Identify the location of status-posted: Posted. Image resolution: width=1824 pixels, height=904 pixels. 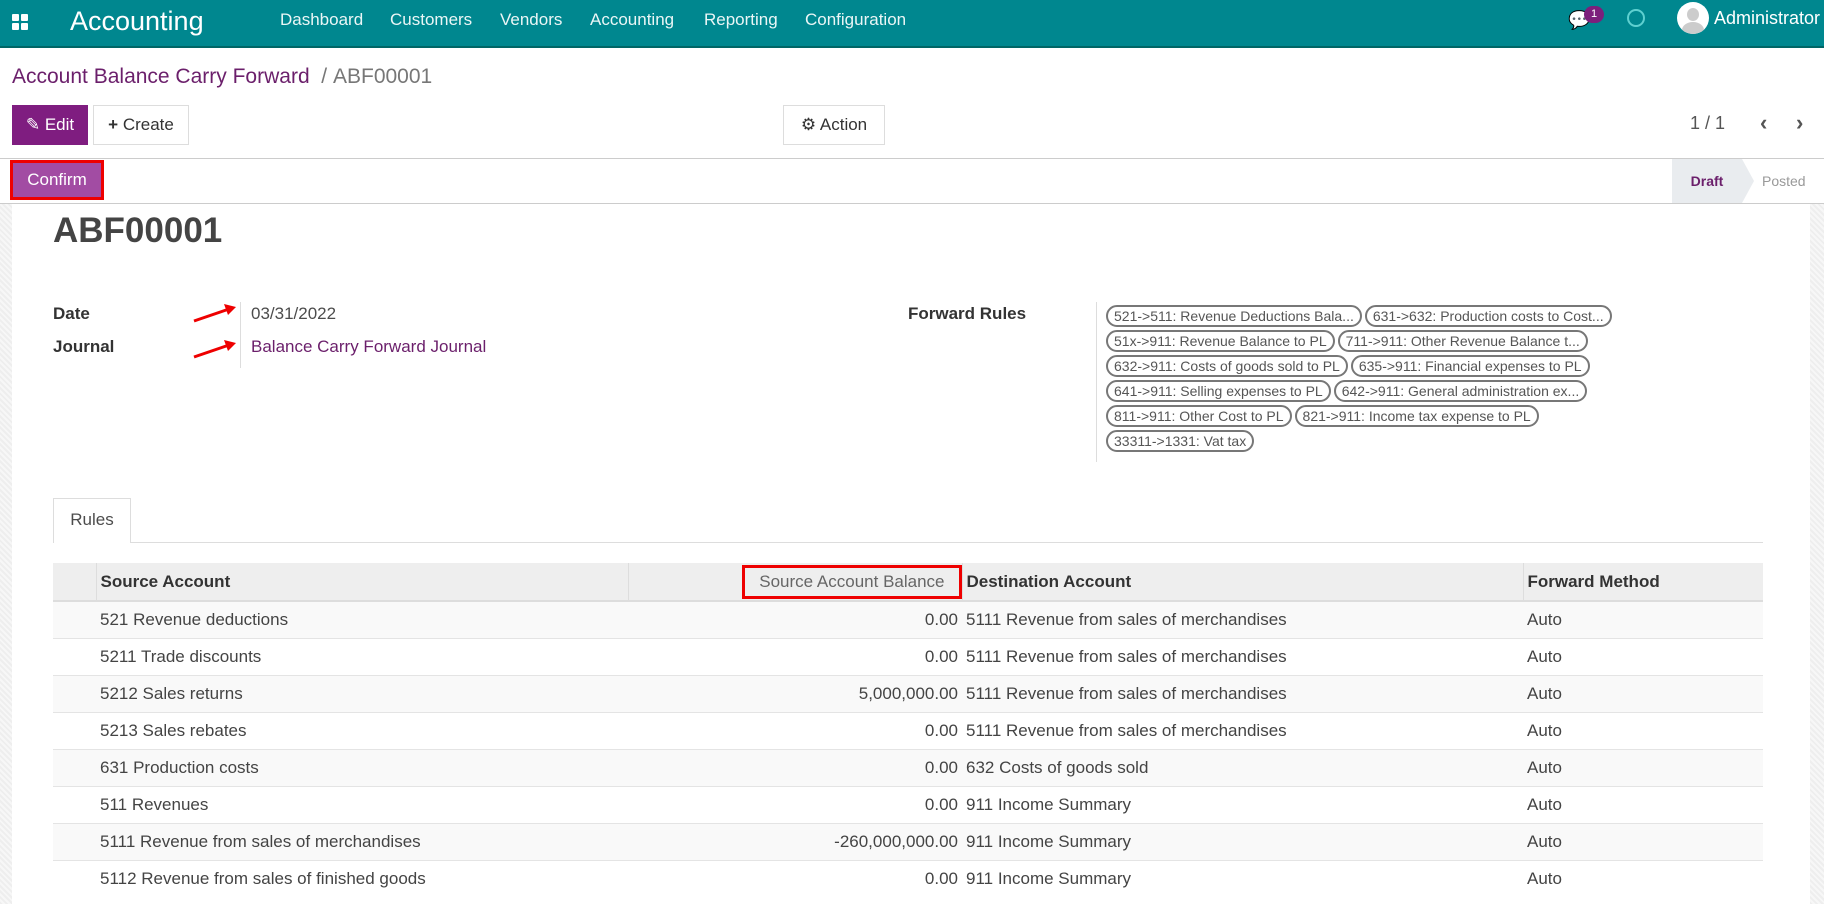
(1784, 181).